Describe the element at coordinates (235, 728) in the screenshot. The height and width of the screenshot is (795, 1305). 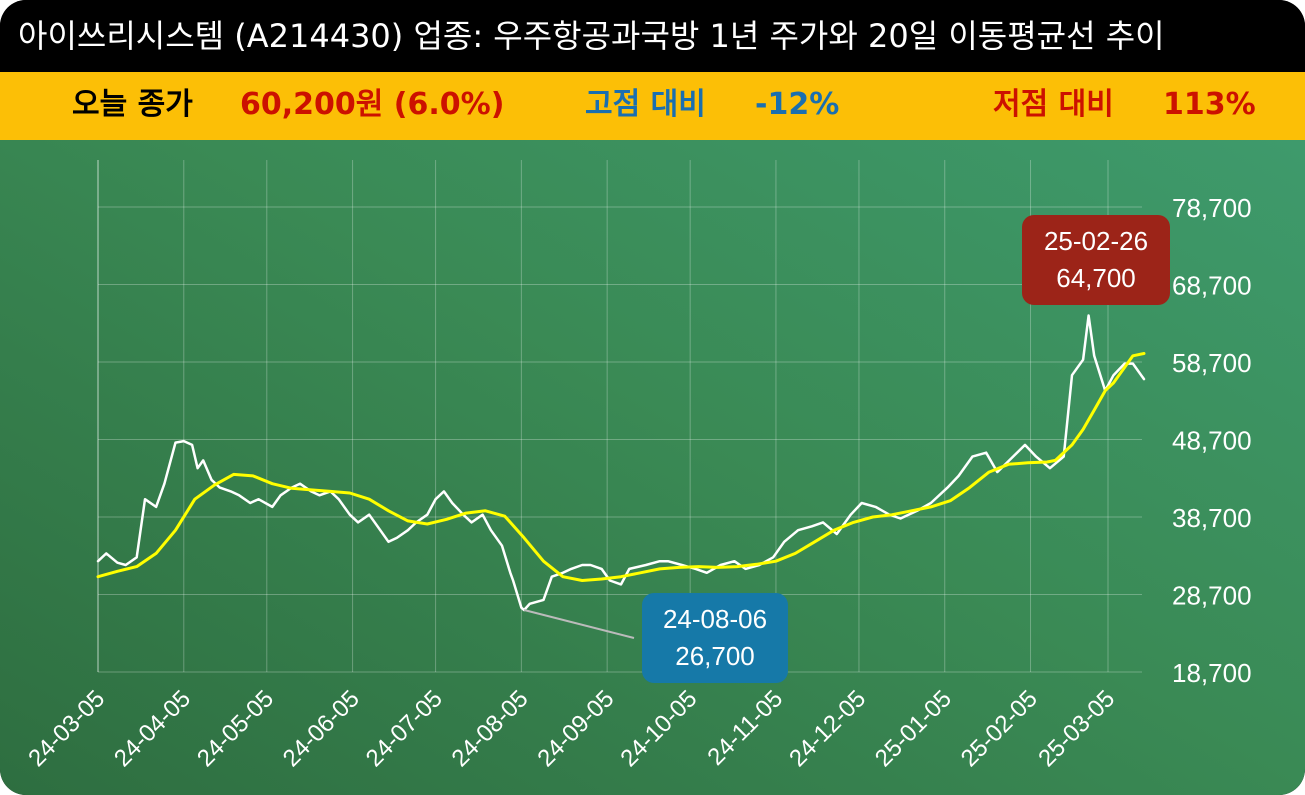
I see `x-tick-label: 24-05-05` at that location.